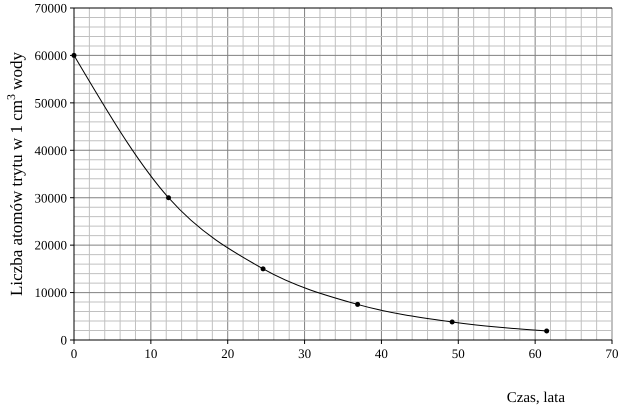  Describe the element at coordinates (536, 398) in the screenshot. I see `x-axis-title: Czas, lata` at that location.